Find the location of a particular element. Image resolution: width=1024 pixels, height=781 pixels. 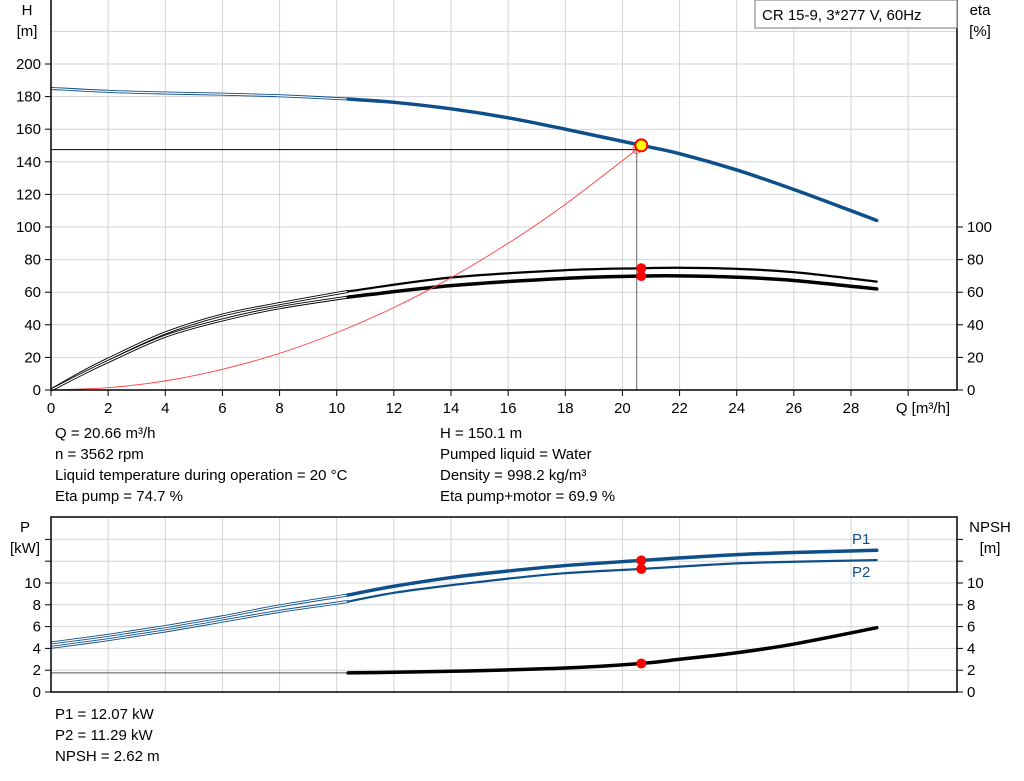

x-tick-label: 0 is located at coordinates (51, 408).